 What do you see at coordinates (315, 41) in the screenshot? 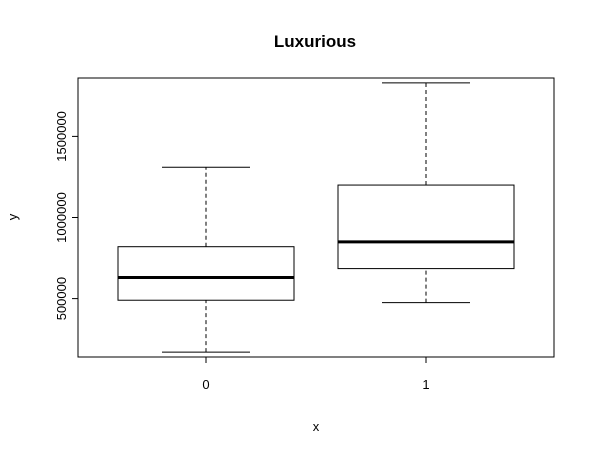
I see `chart-title: Luxurious` at bounding box center [315, 41].